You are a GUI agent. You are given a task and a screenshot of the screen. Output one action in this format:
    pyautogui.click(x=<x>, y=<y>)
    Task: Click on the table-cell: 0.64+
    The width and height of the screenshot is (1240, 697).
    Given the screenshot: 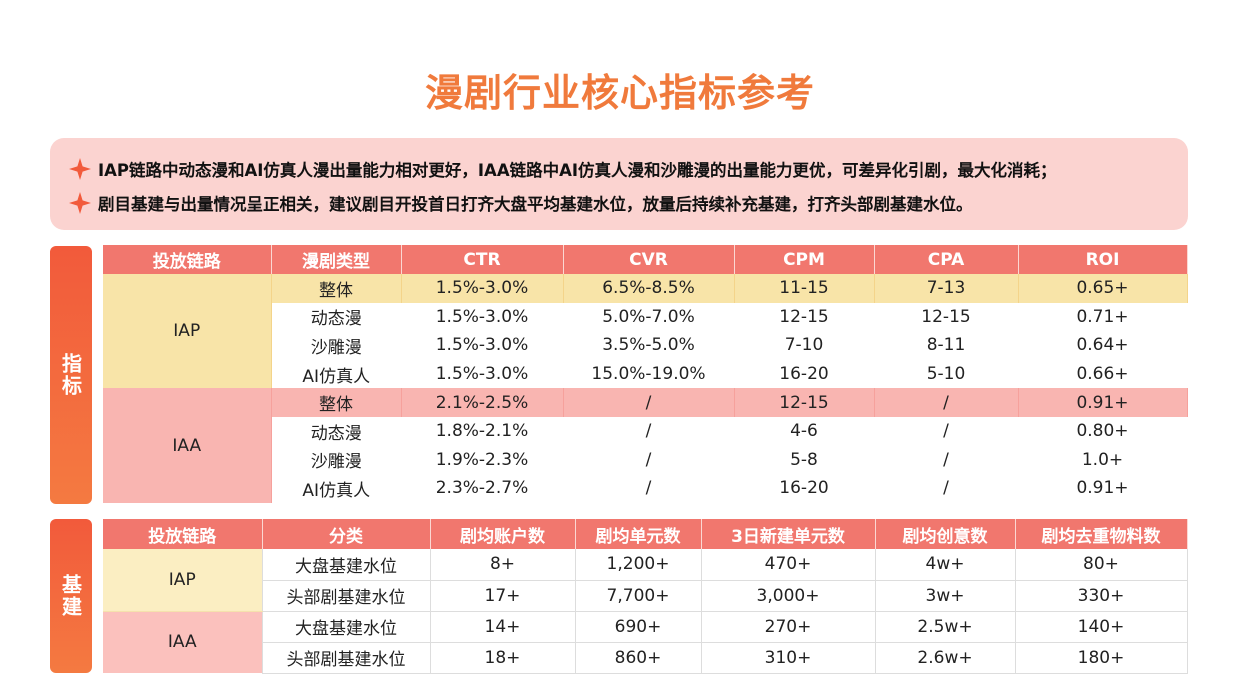 What is the action you would take?
    pyautogui.click(x=1102, y=345)
    